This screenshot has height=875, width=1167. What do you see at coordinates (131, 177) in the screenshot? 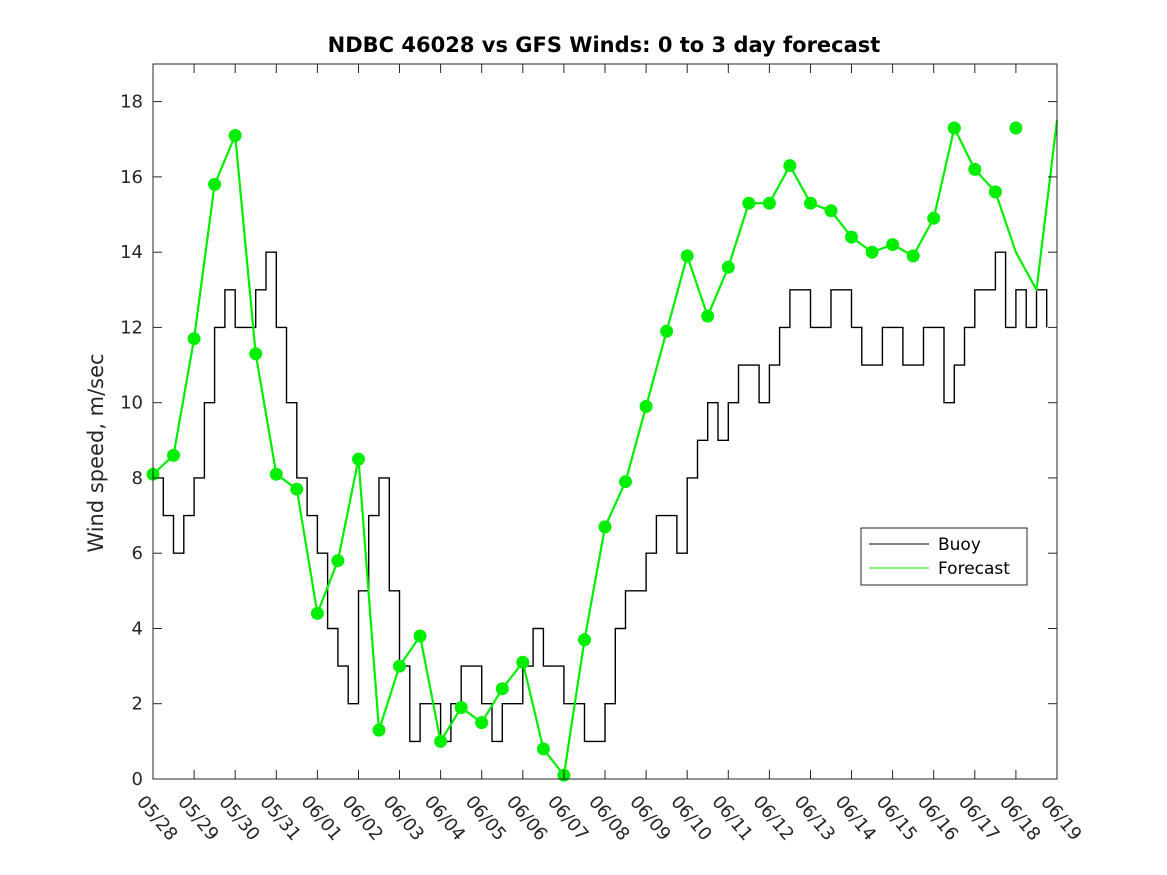
I see `y-tick-label: 16` at bounding box center [131, 177].